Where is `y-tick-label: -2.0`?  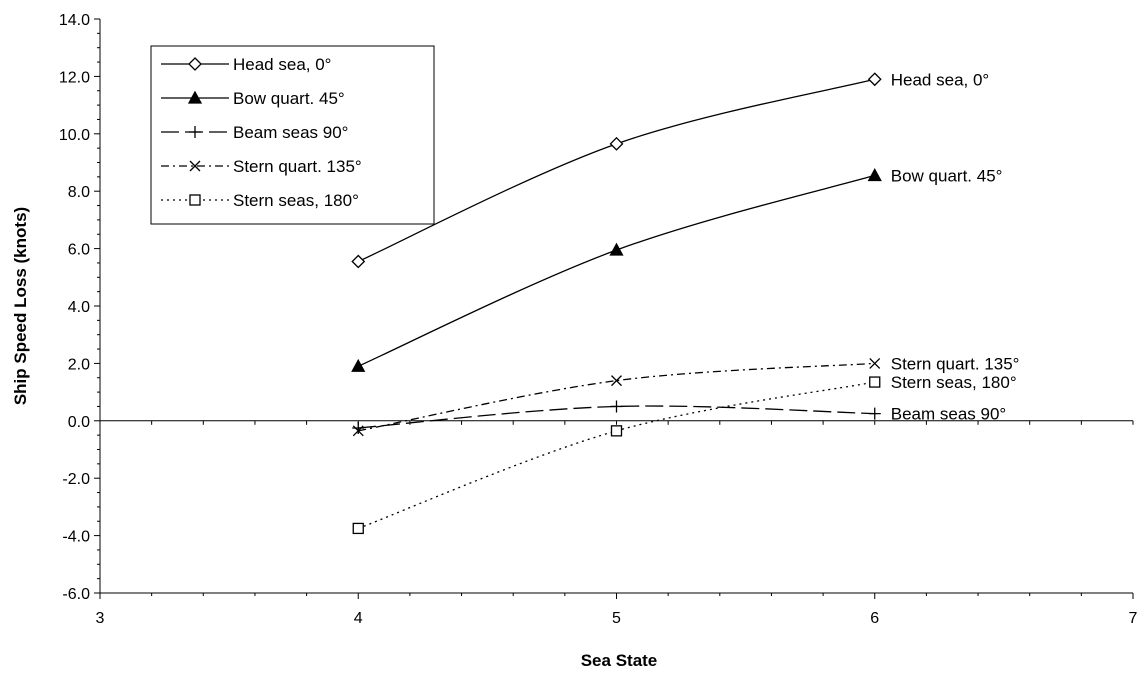
y-tick-label: -2.0 is located at coordinates (76, 479).